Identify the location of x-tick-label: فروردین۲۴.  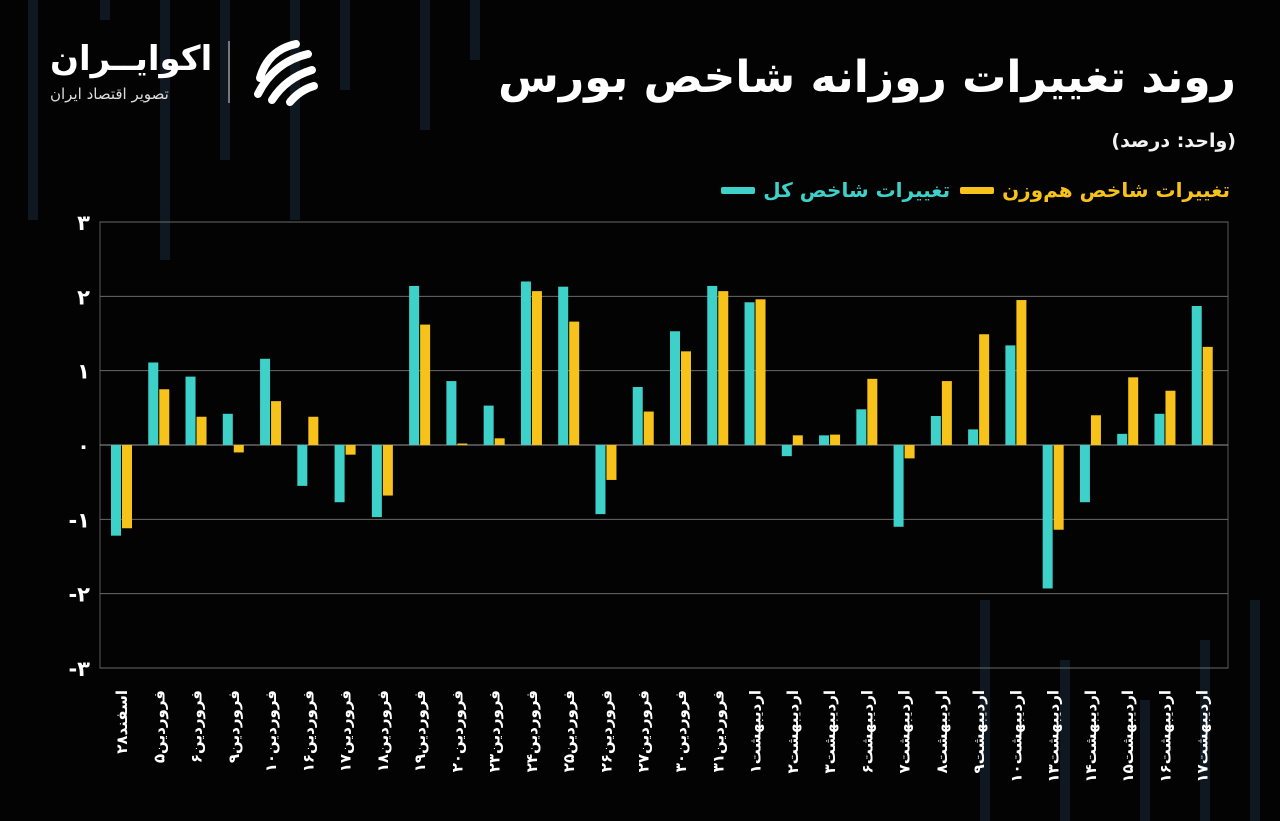
(532, 731).